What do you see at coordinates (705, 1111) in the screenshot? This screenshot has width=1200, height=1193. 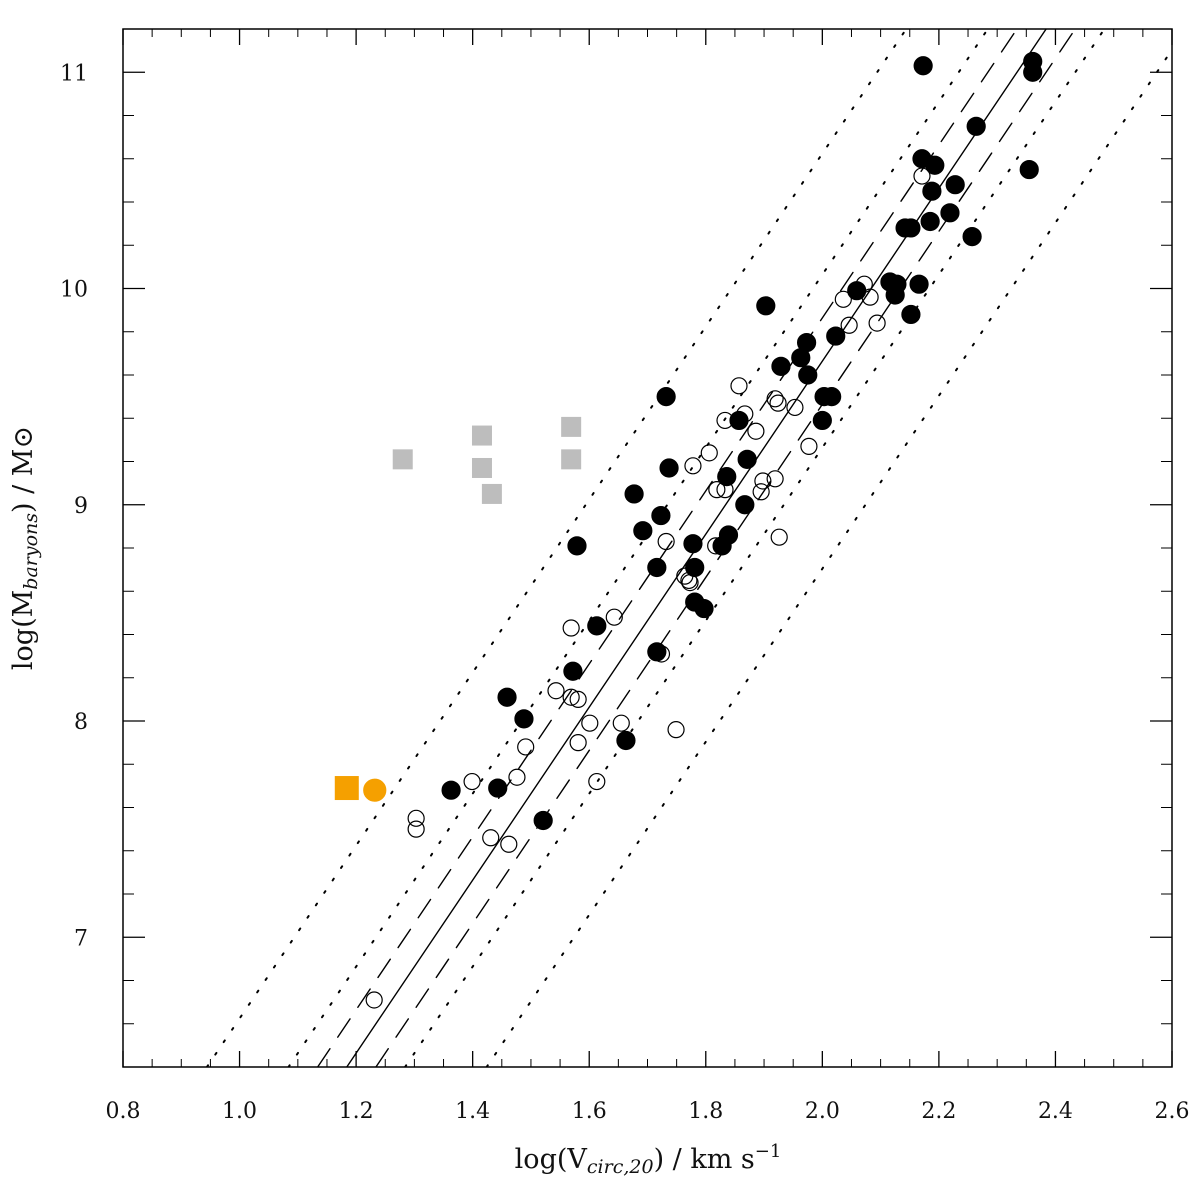 I see `x-tick-label: 1.8` at bounding box center [705, 1111].